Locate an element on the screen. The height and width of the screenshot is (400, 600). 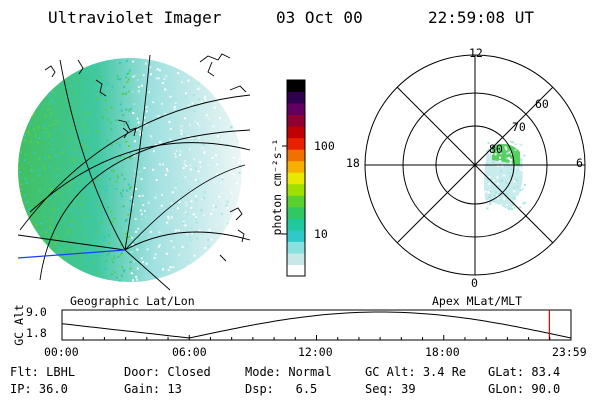
color-scale is located at coordinates (294, 178).